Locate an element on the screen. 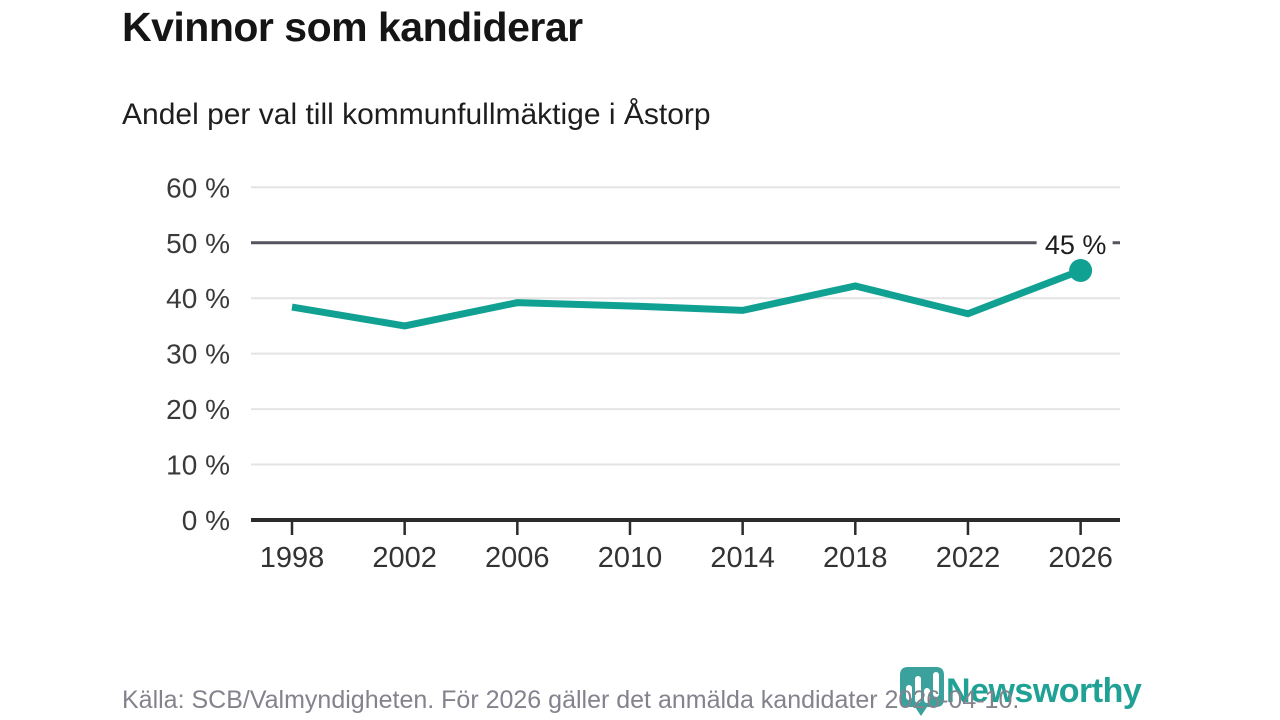 The image size is (1280, 720). x-tick-label-2014: 2014 is located at coordinates (742, 558).